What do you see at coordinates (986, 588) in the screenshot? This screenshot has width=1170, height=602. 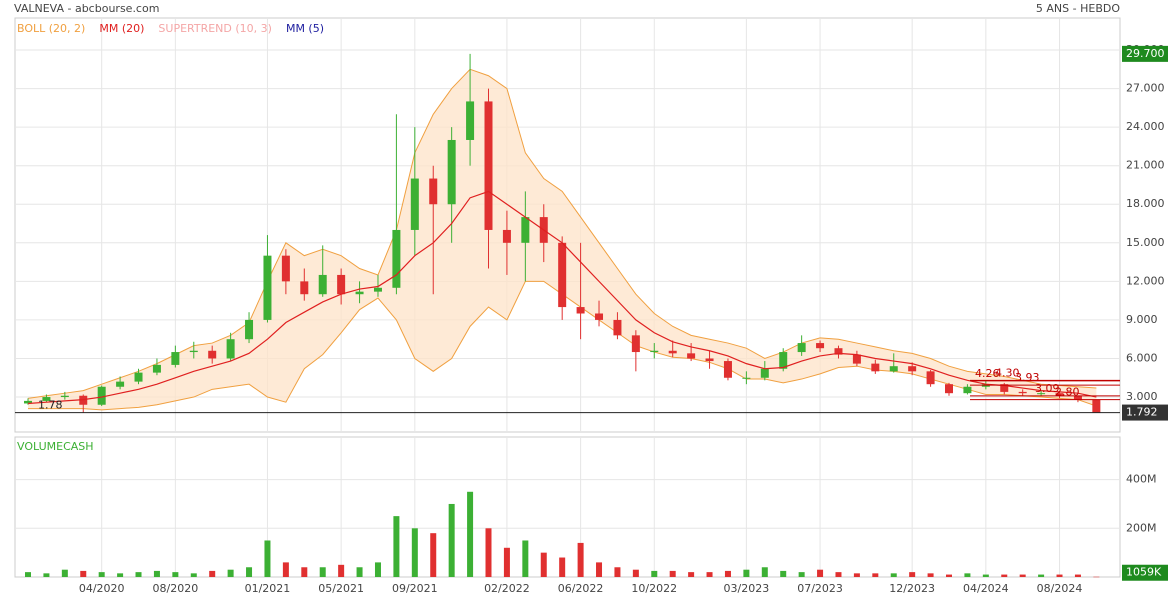 I see `x-tick-label: 04/2024` at bounding box center [986, 588].